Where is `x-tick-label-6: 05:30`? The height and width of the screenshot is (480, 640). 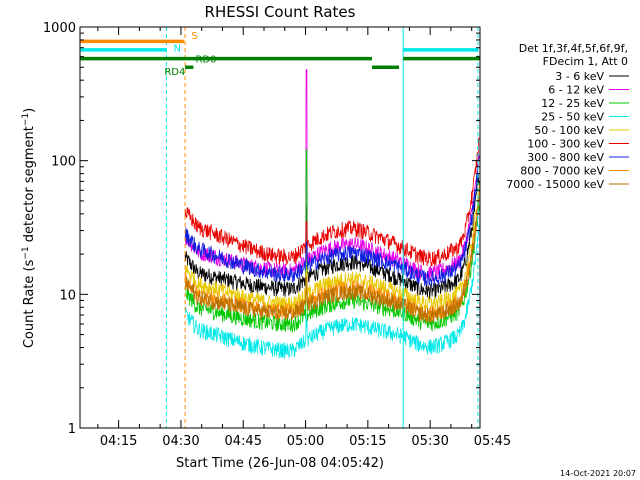 x-tick-label-6: 05:30 is located at coordinates (429, 441).